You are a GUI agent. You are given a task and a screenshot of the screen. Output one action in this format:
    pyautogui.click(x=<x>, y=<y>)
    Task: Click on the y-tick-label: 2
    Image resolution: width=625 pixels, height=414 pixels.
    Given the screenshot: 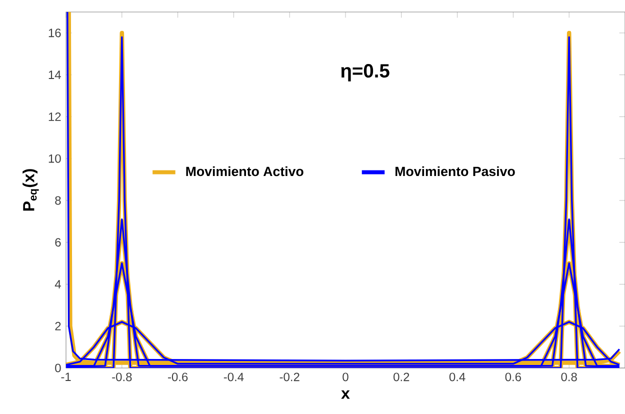 What is the action you would take?
    pyautogui.click(x=58, y=326)
    